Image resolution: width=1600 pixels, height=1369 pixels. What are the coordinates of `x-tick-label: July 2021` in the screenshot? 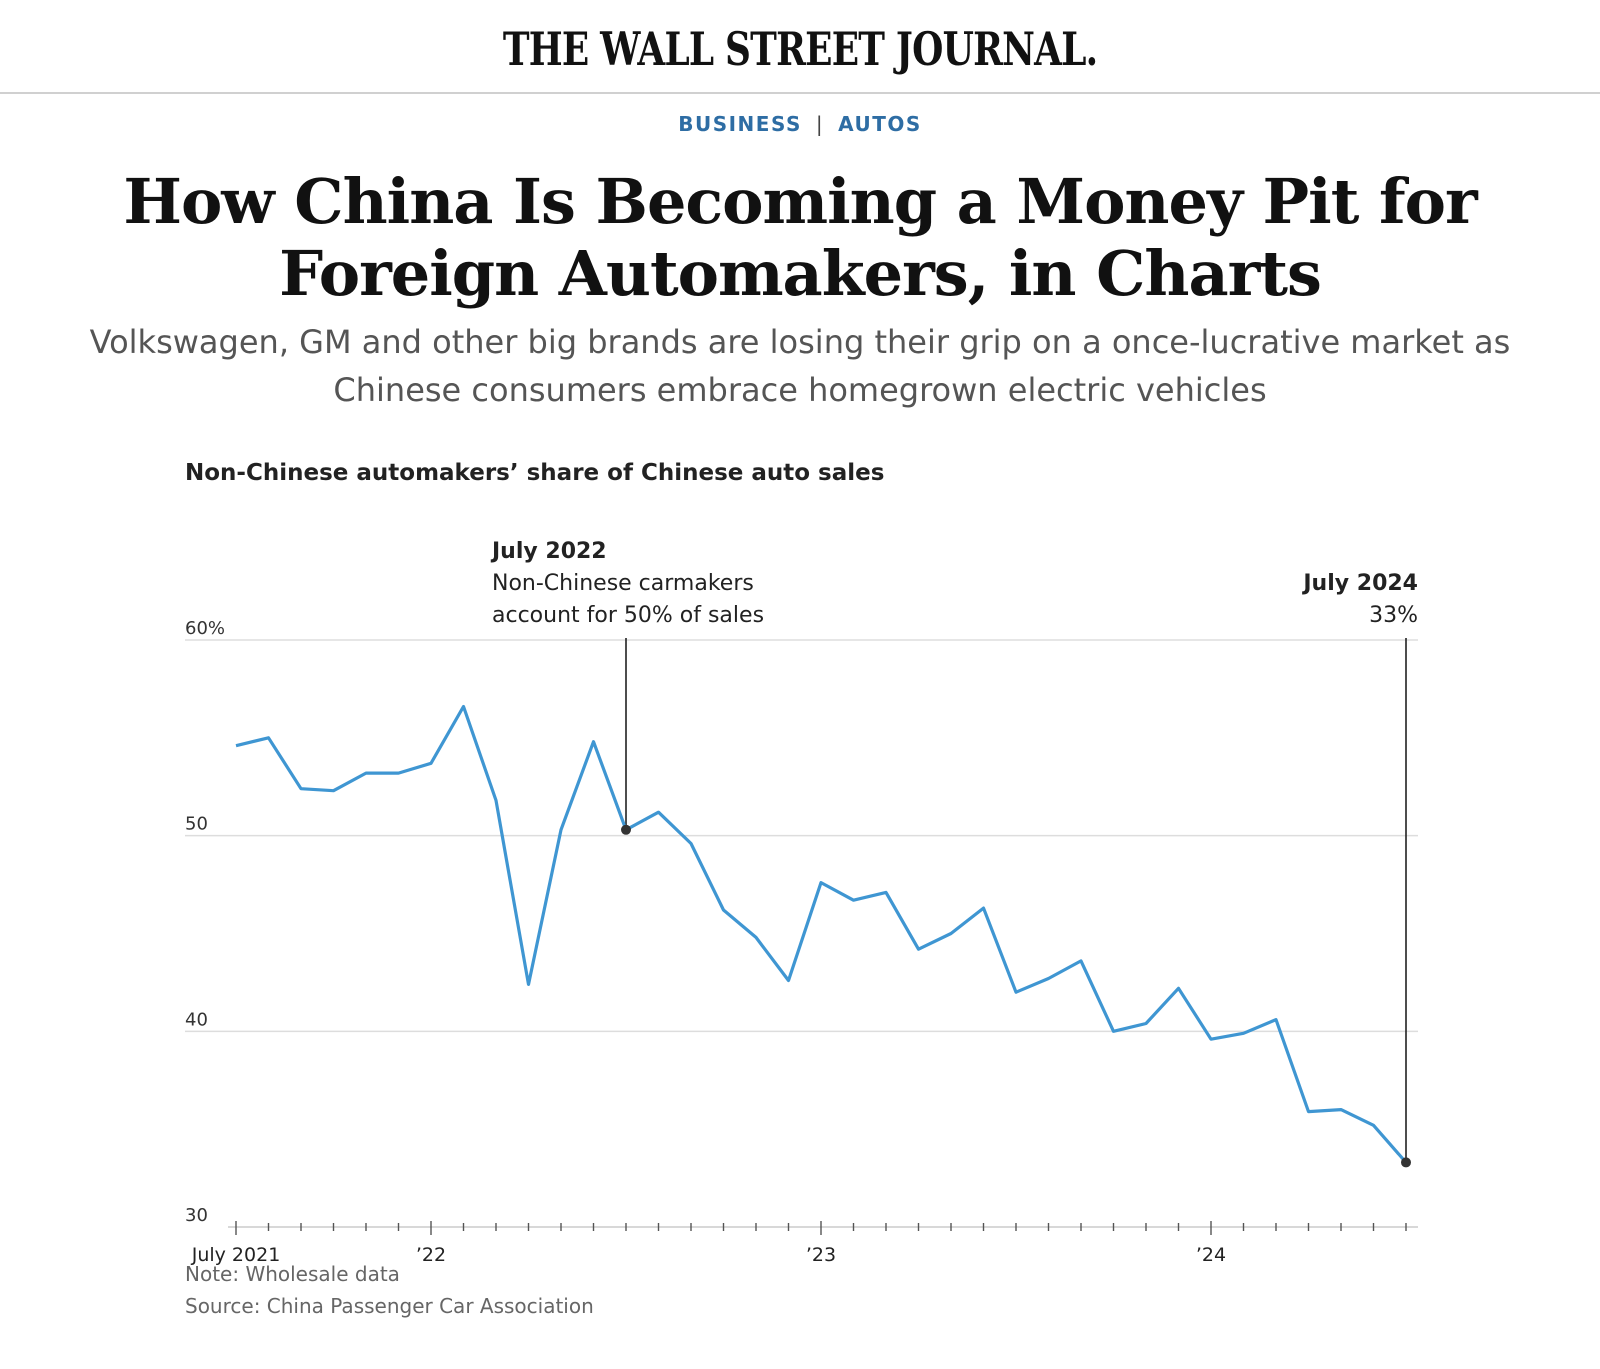 It's located at (236, 1255).